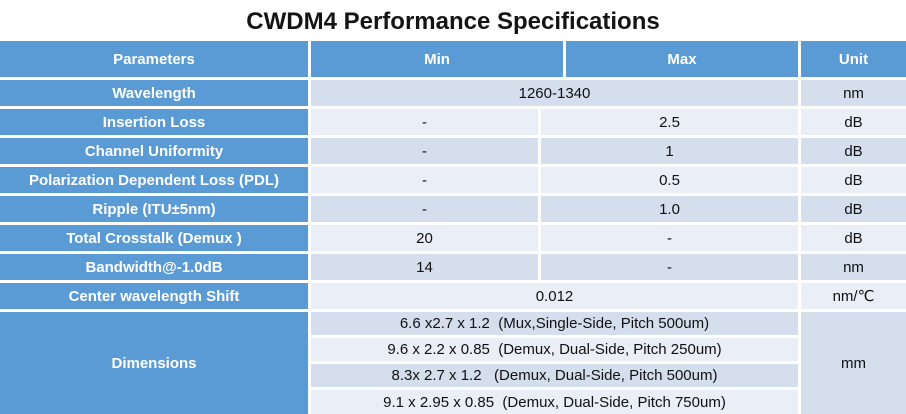 The height and width of the screenshot is (414, 906). Describe the element at coordinates (853, 296) in the screenshot. I see `unit-cell: nm/℃` at that location.